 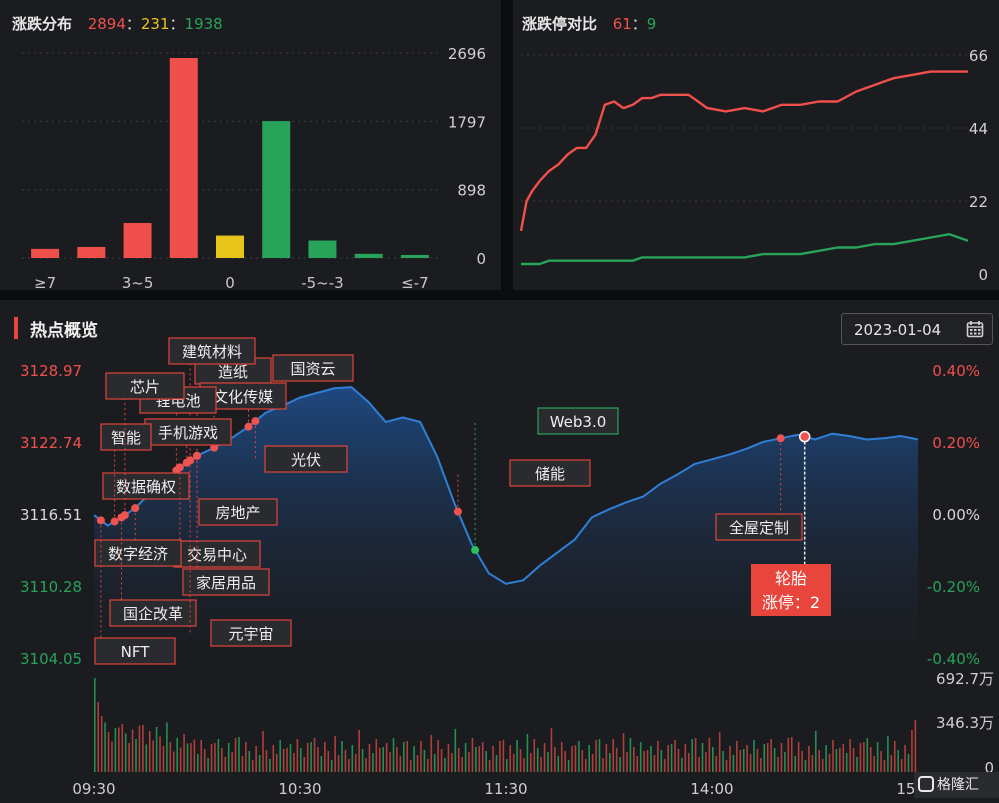 I want to click on event-label-text: 手机游戏, so click(x=188, y=433).